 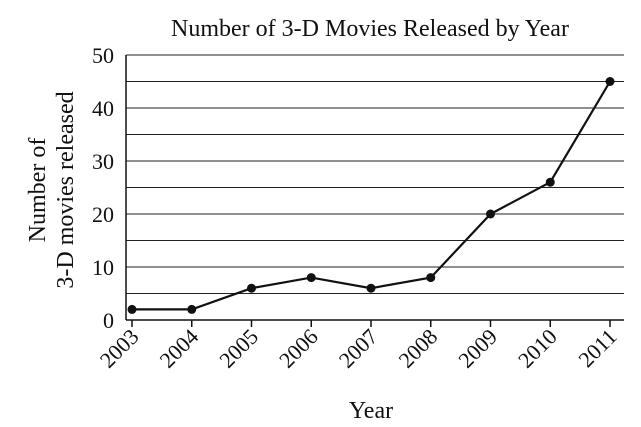 I want to click on y-tick-label-20: 20, so click(x=103, y=214).